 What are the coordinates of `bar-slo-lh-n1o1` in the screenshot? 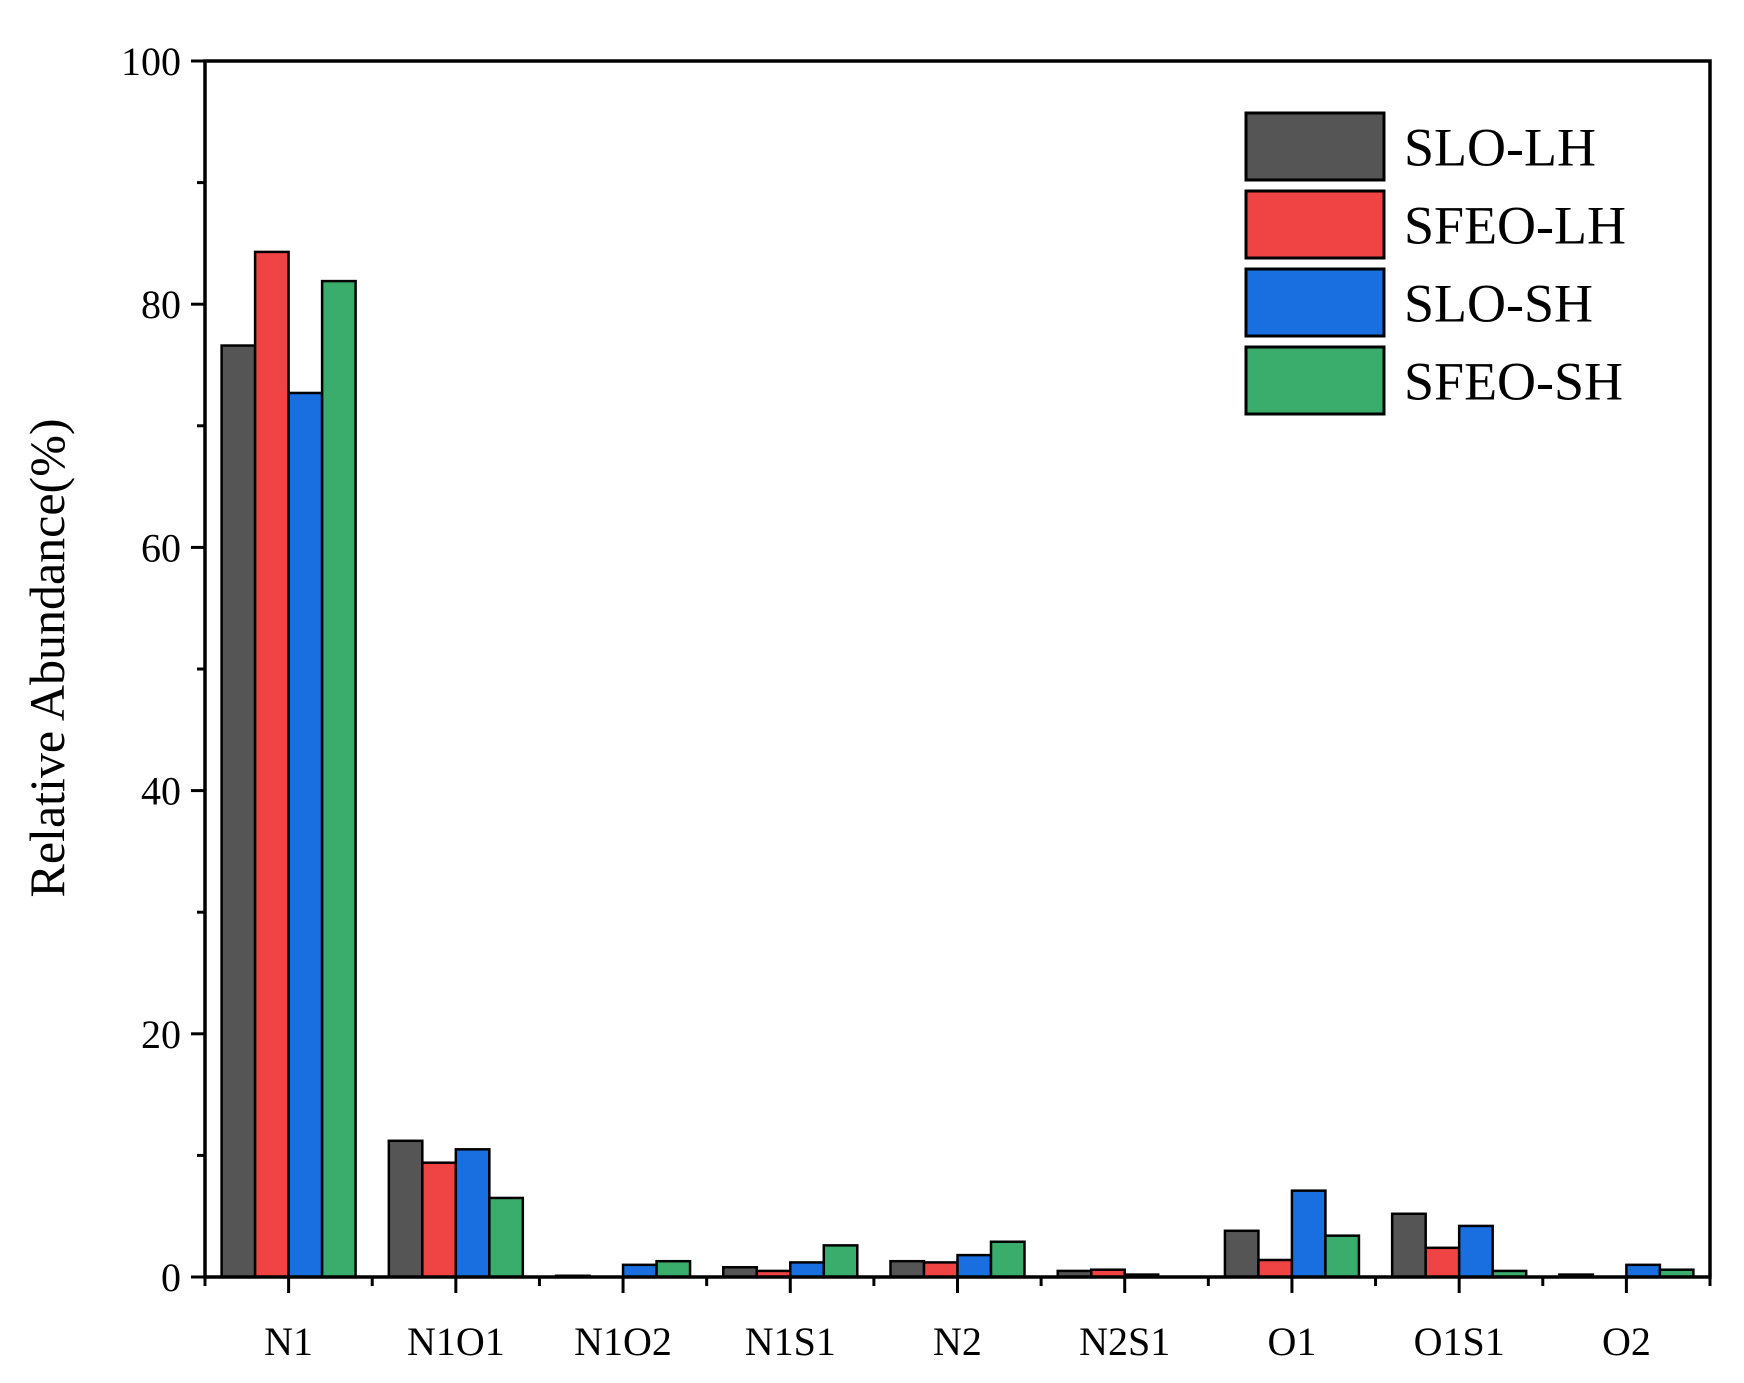 It's located at (405, 1209).